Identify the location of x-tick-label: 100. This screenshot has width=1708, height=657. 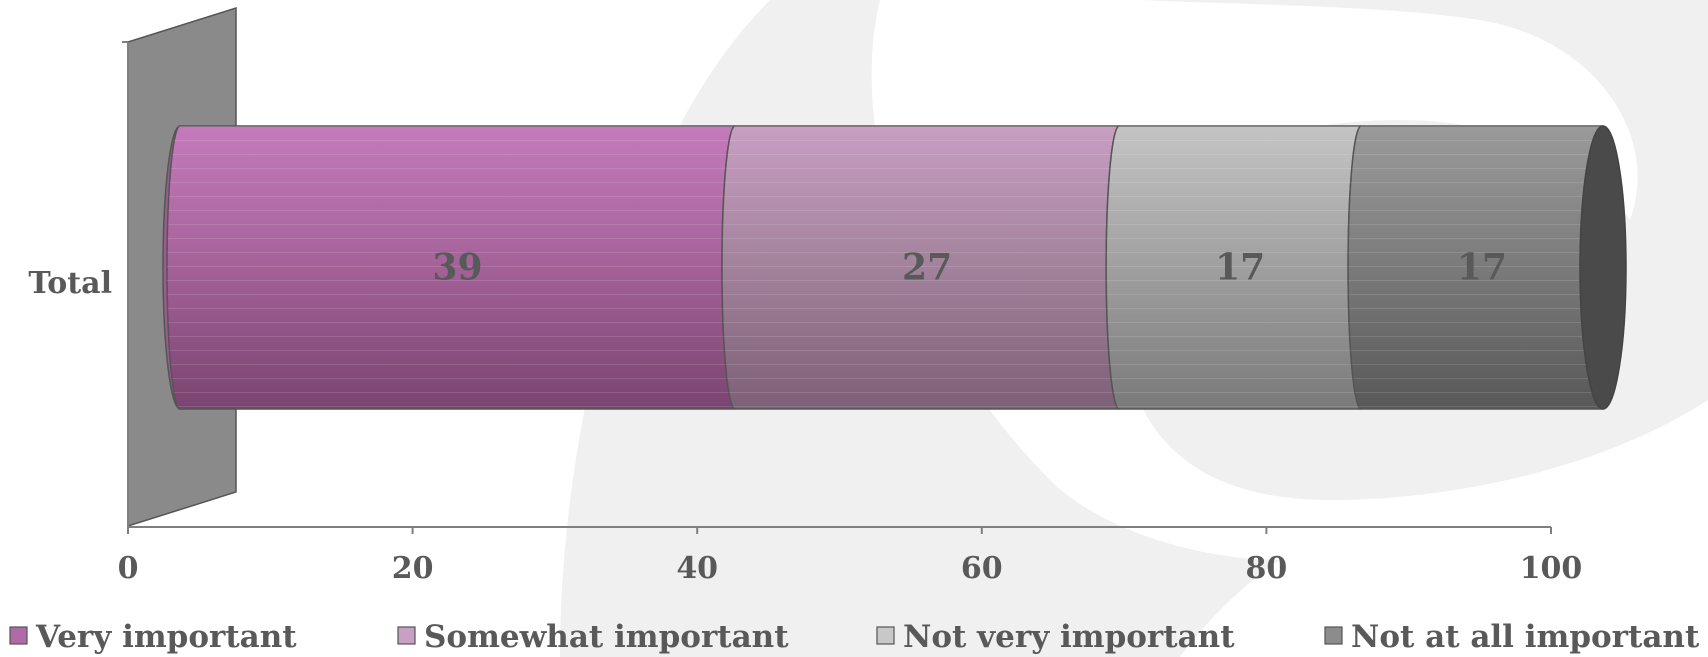
(1551, 568).